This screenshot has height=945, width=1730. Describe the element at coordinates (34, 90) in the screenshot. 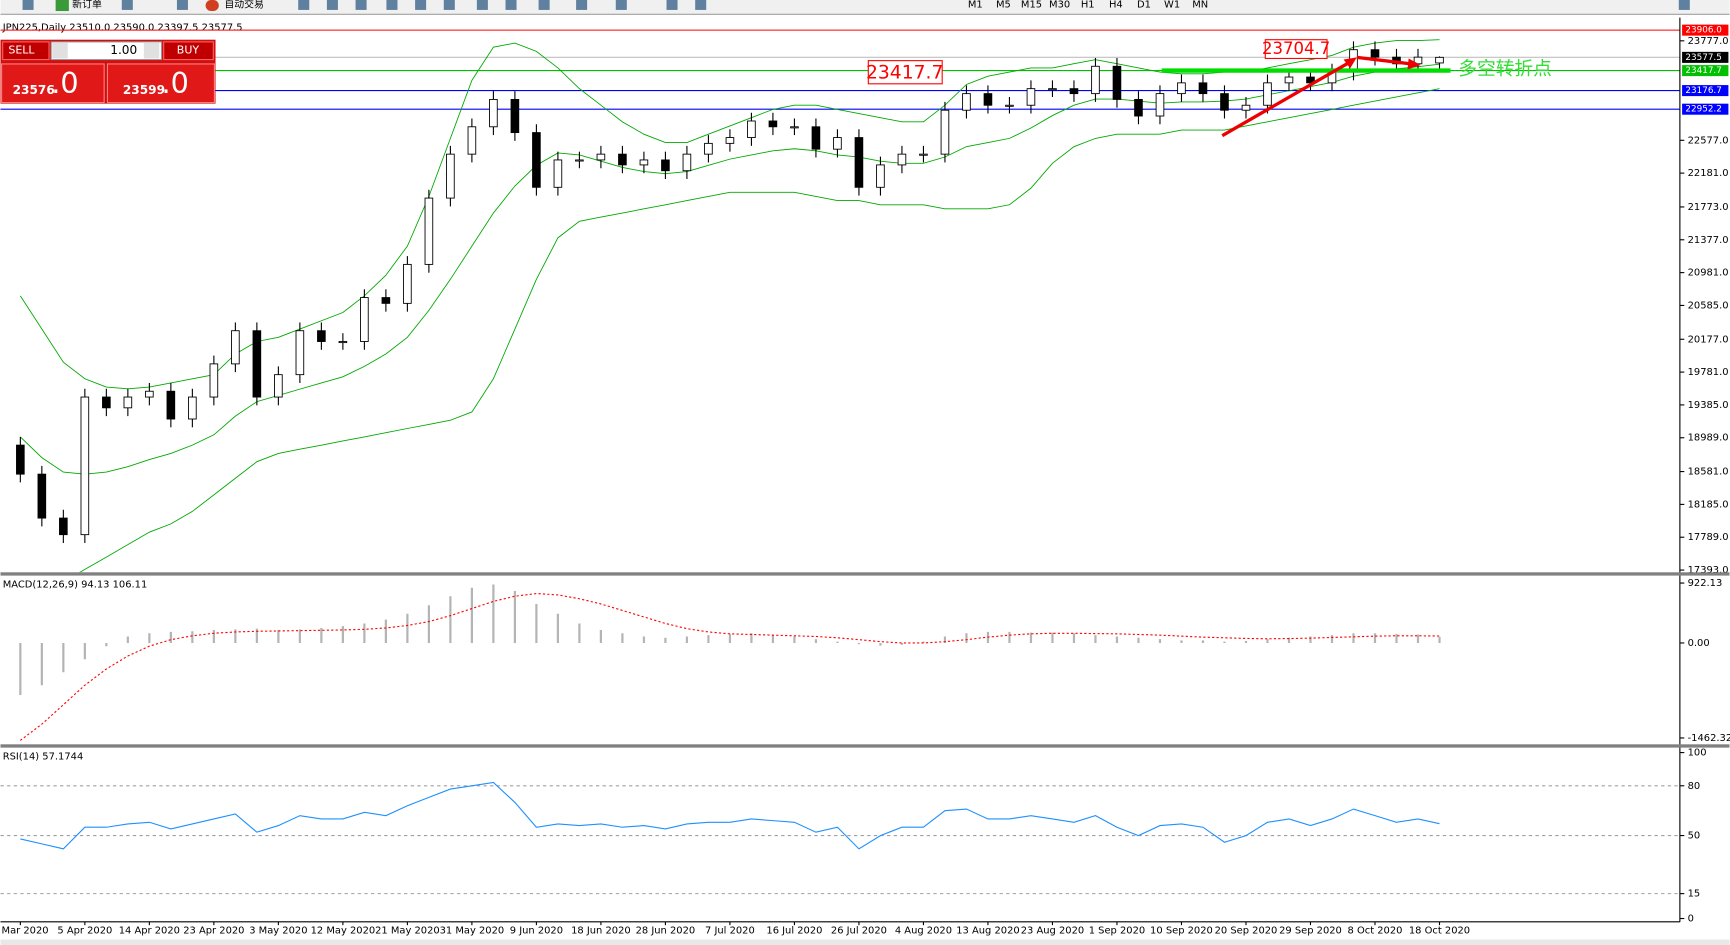

I see `sell-price: 23576` at that location.